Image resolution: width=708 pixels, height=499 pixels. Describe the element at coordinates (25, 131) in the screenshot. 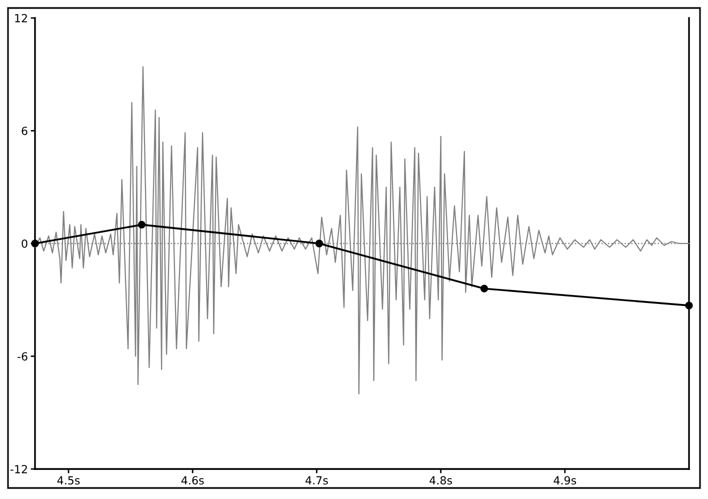

I see `y-tick-label: 6` at that location.